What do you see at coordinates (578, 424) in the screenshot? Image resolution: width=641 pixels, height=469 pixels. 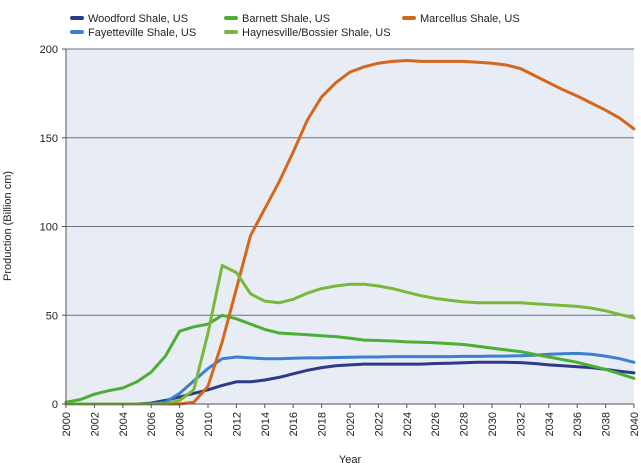 I see `x-tick-label: 2036` at bounding box center [578, 424].